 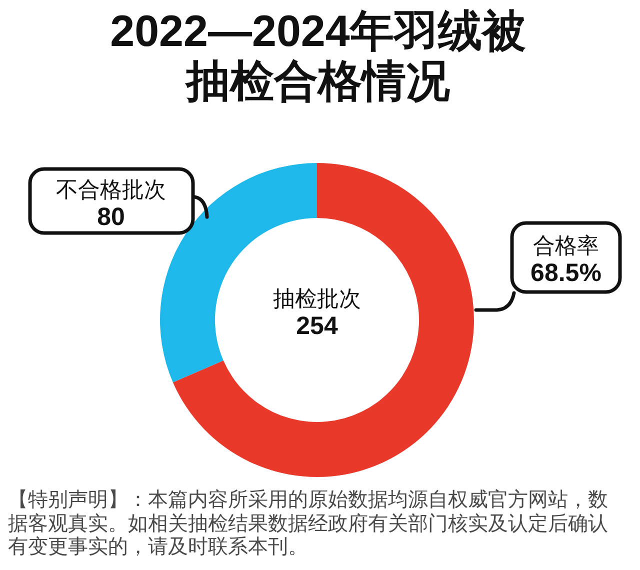 I want to click on text: 80, so click(x=111, y=217).